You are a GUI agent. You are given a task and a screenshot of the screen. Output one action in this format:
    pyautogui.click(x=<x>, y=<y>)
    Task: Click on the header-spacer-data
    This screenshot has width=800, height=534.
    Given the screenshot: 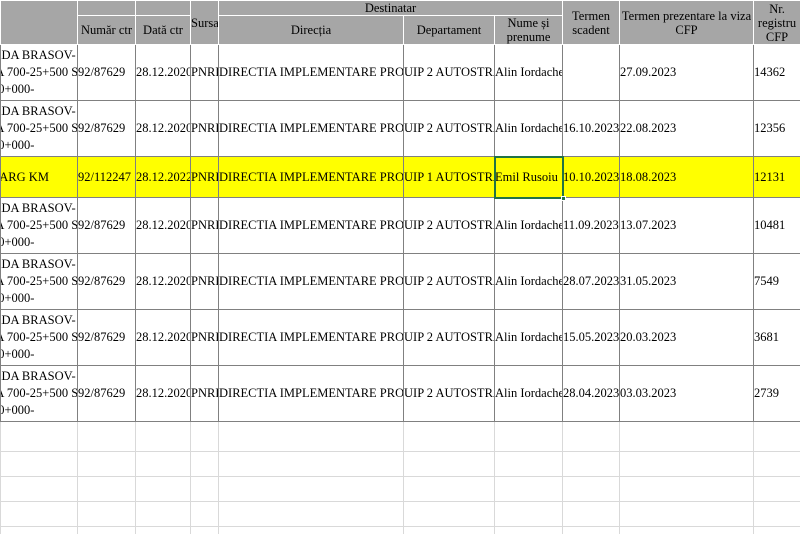 What is the action you would take?
    pyautogui.click(x=163, y=8)
    